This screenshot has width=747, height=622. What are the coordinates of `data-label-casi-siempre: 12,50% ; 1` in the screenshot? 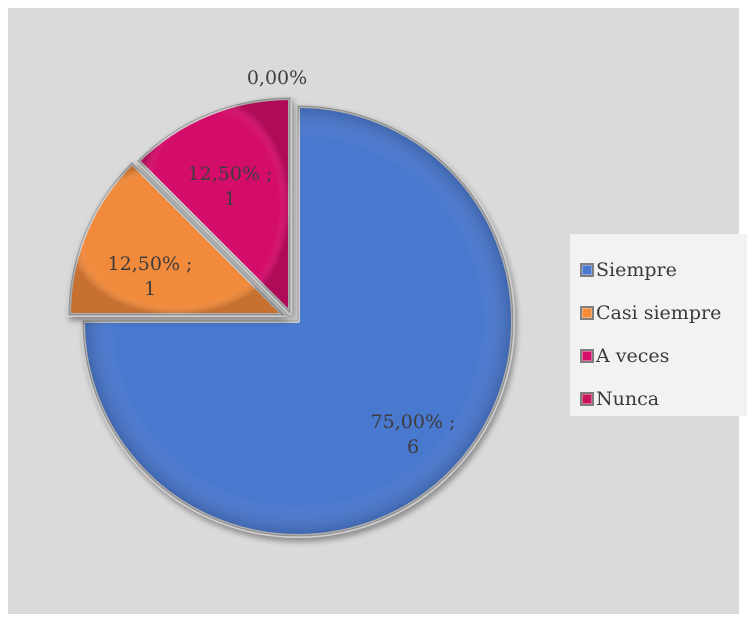 It's located at (150, 276).